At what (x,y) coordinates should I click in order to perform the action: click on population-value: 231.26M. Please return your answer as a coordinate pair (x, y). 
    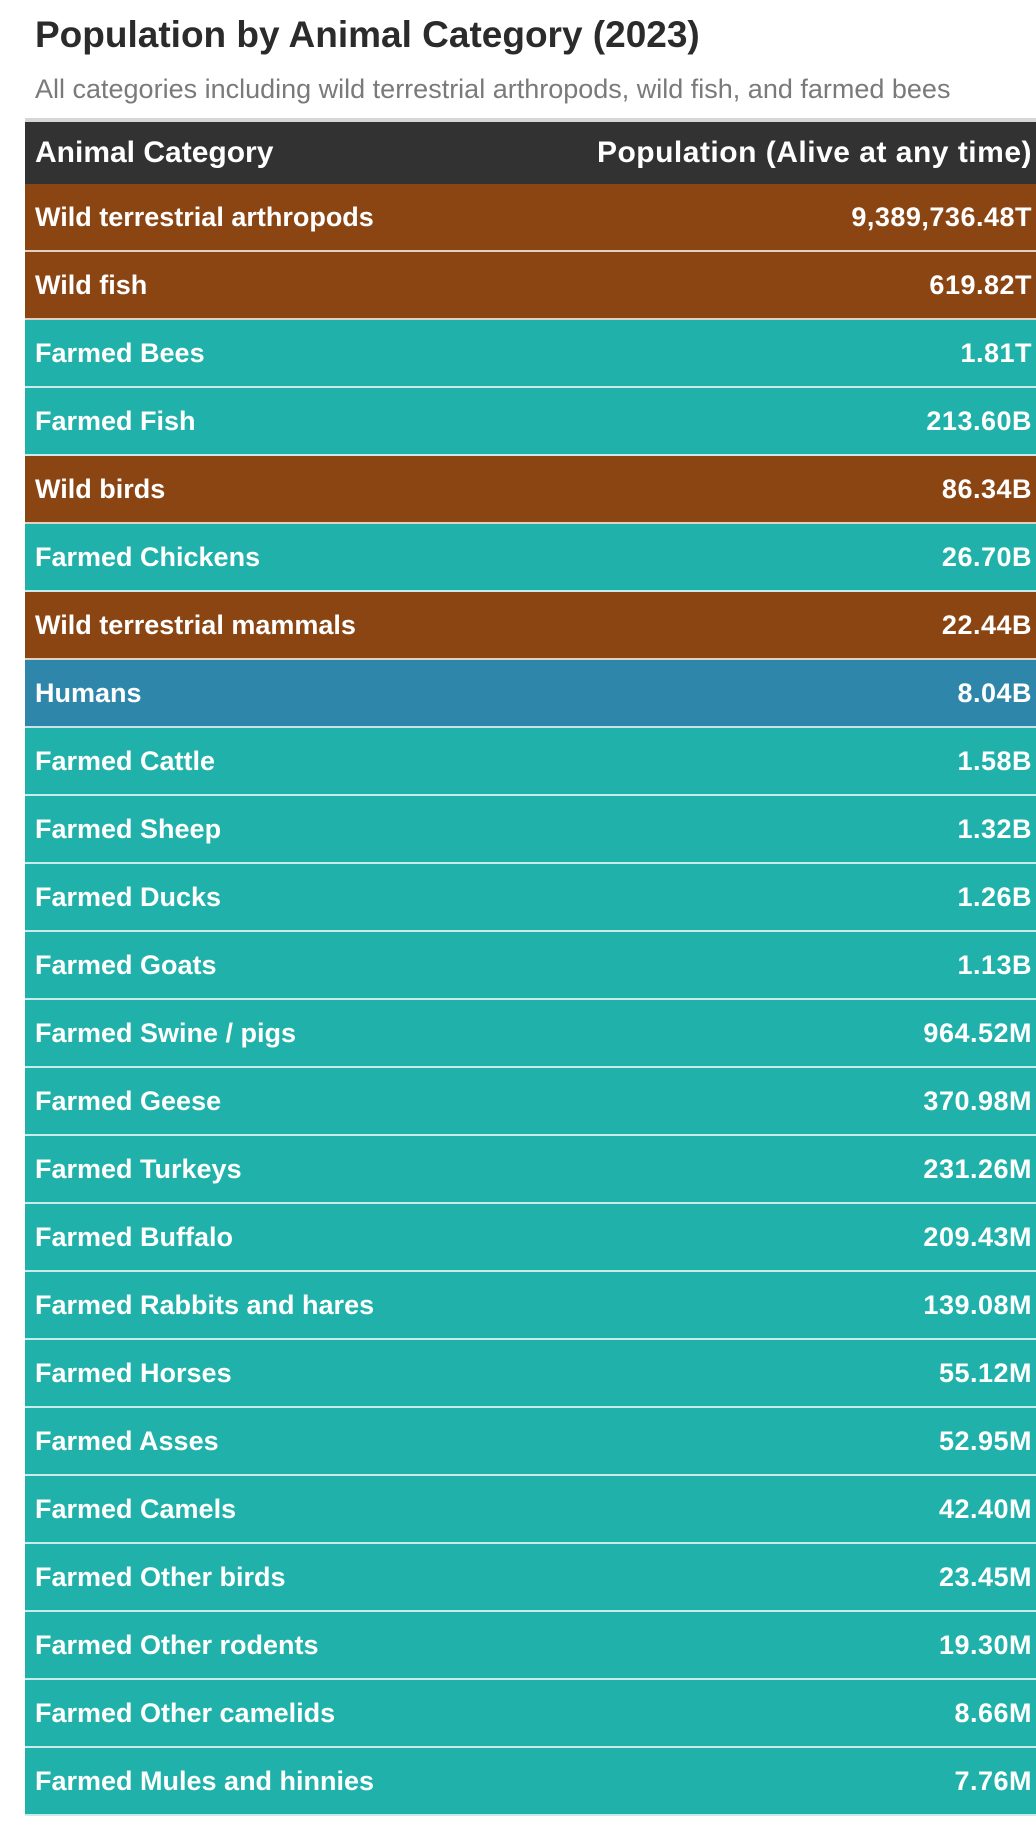
    Looking at the image, I should click on (977, 1168).